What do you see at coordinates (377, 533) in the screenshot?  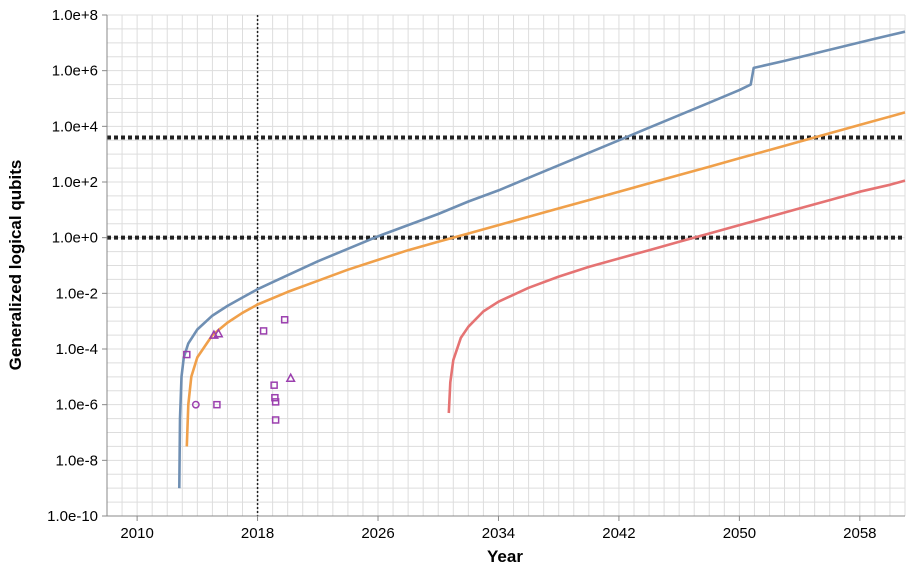 I see `x-tick-label: 2026` at bounding box center [377, 533].